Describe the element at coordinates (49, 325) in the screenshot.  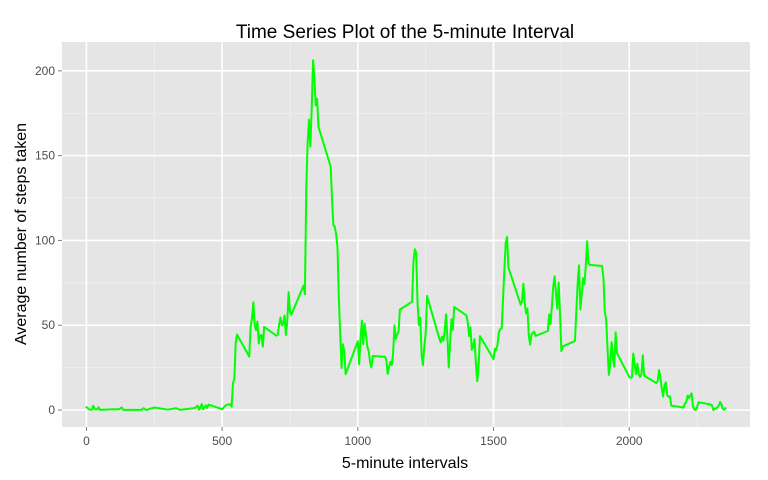
I see `y-tick-label: 50` at that location.